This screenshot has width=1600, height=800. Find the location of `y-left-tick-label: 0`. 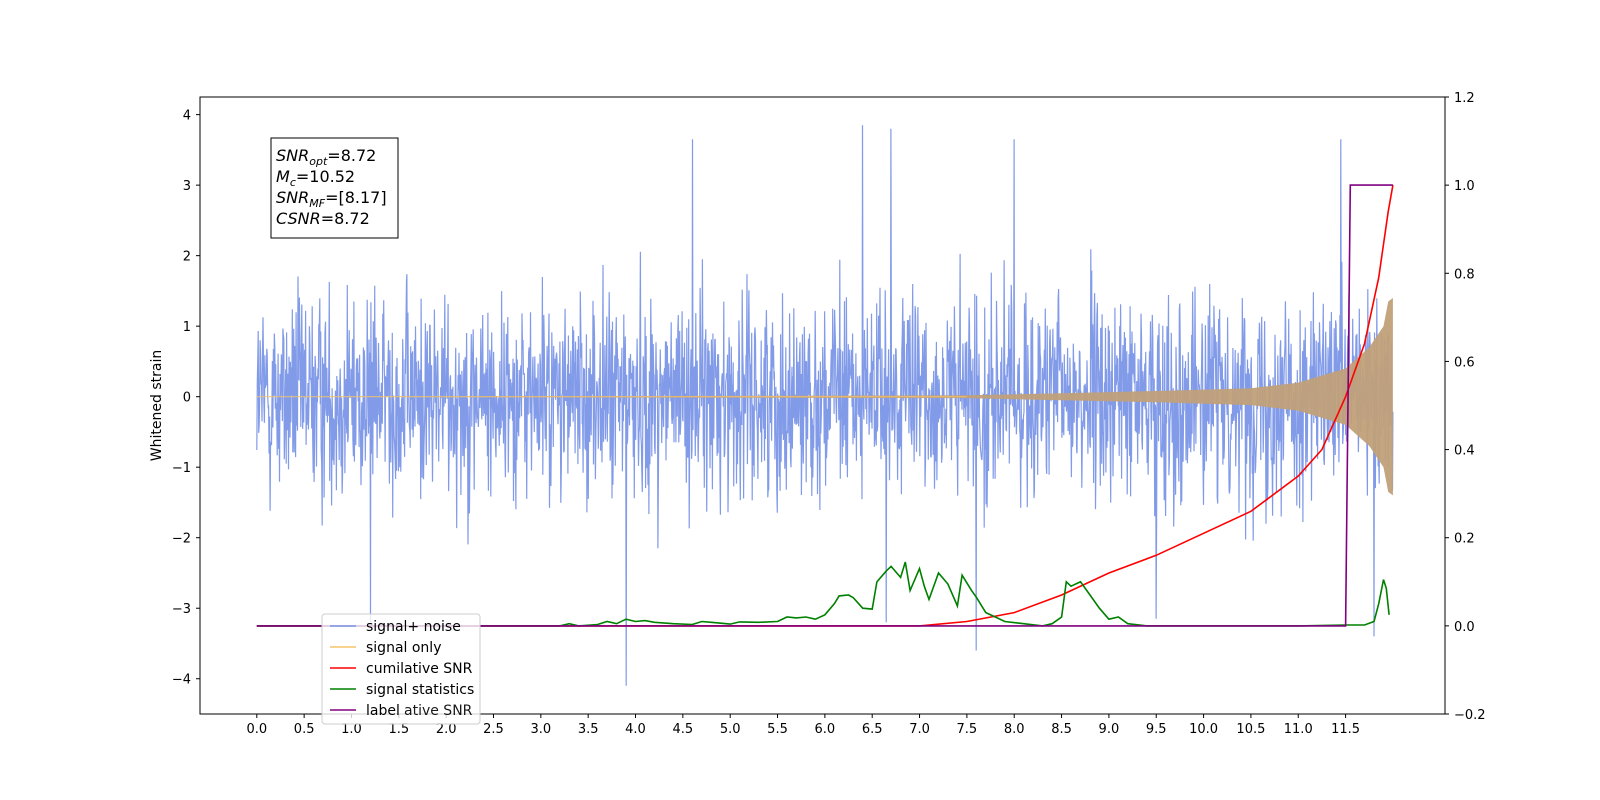

y-left-tick-label: 0 is located at coordinates (187, 398).